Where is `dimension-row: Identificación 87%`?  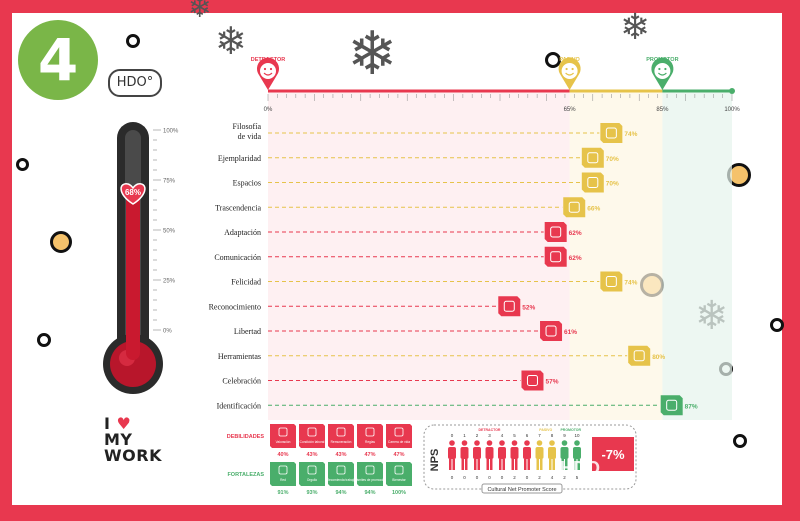
dimension-row: Identificación 87% is located at coordinates (457, 405).